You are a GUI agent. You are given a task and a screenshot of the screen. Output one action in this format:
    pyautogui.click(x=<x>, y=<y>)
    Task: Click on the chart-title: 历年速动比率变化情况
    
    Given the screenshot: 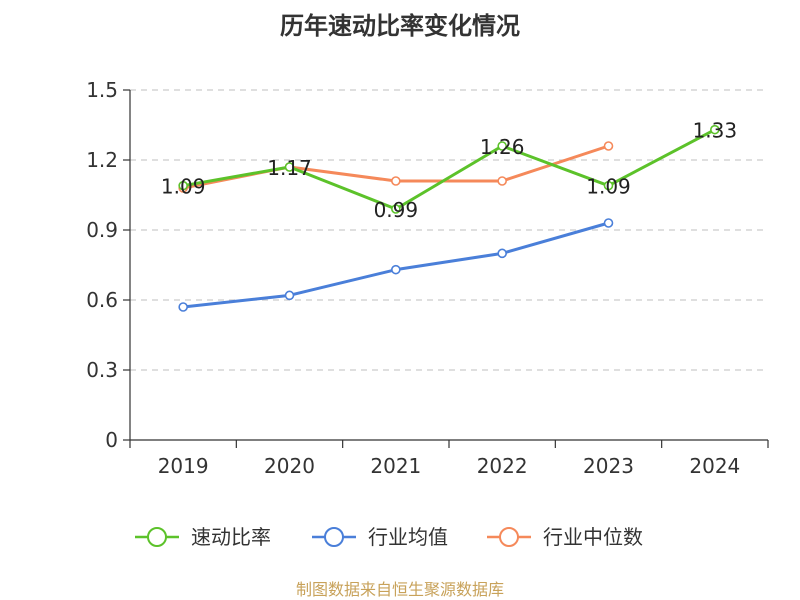 What is the action you would take?
    pyautogui.click(x=400, y=26)
    